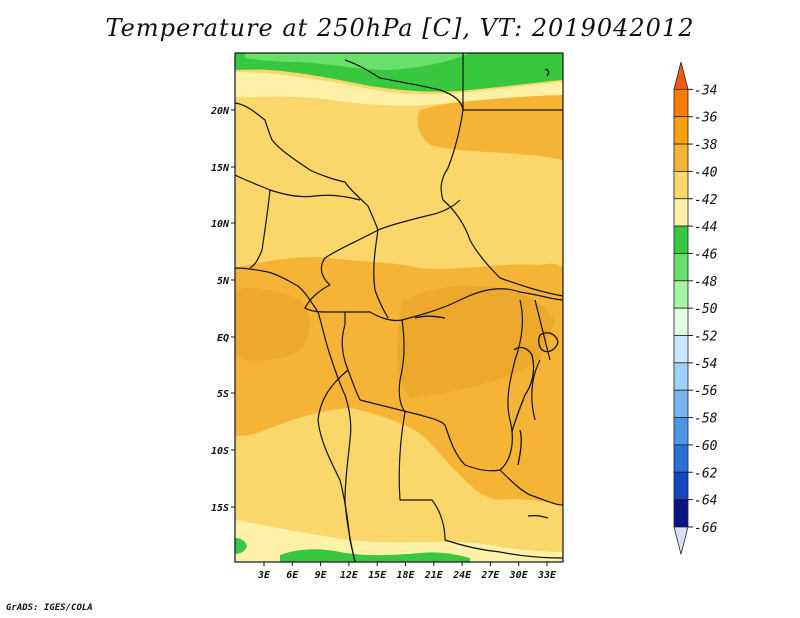 This screenshot has height=618, width=800. I want to click on lon-tick-label: 15E, so click(377, 575).